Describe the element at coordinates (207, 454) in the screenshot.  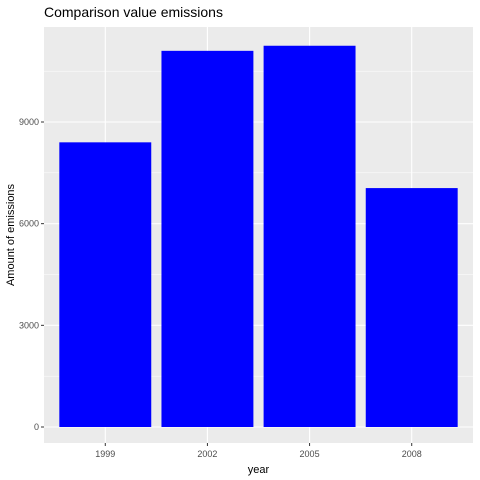
I see `x-tick-label: 2002` at that location.